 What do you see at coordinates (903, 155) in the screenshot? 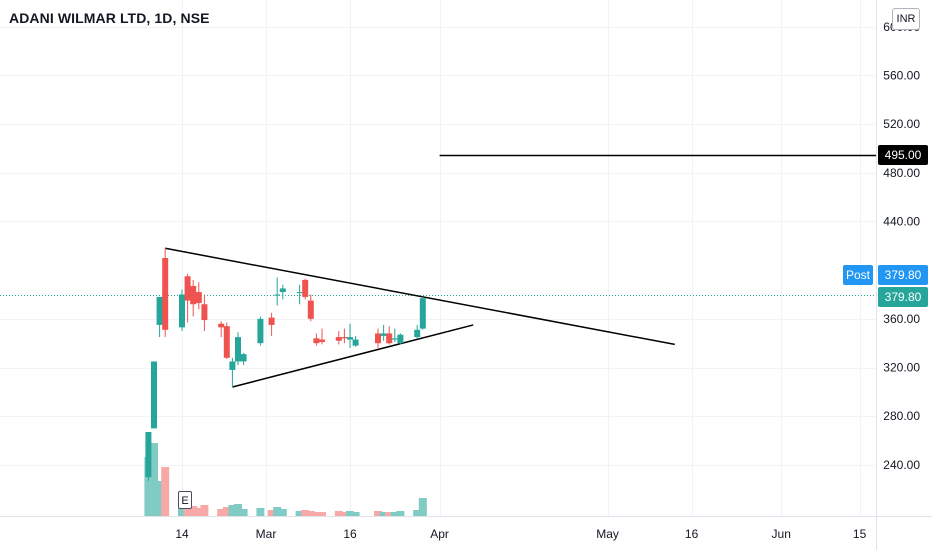
I see `horizontal-line-price-label: 495.00` at bounding box center [903, 155].